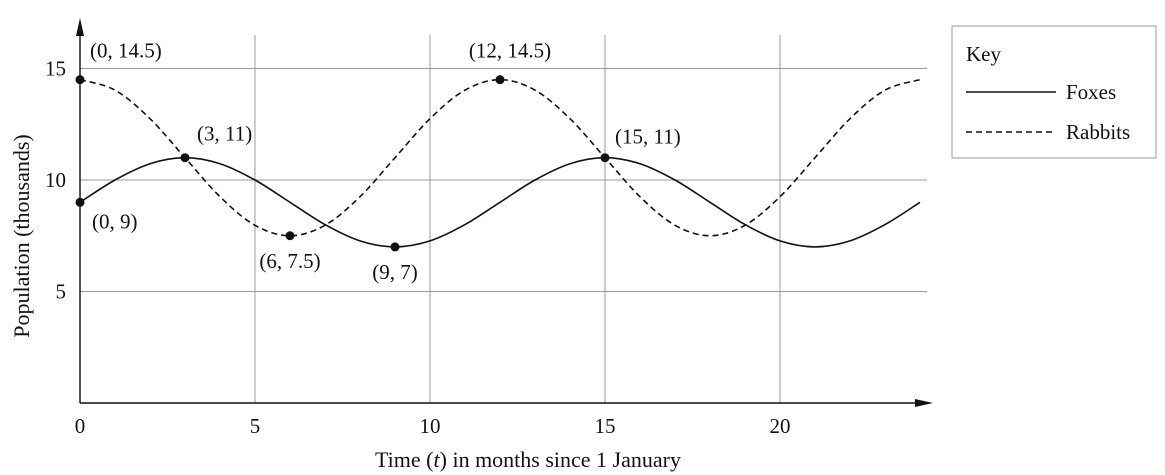 The image size is (1165, 475). What do you see at coordinates (55, 180) in the screenshot?
I see `y-tick-label: 10` at bounding box center [55, 180].